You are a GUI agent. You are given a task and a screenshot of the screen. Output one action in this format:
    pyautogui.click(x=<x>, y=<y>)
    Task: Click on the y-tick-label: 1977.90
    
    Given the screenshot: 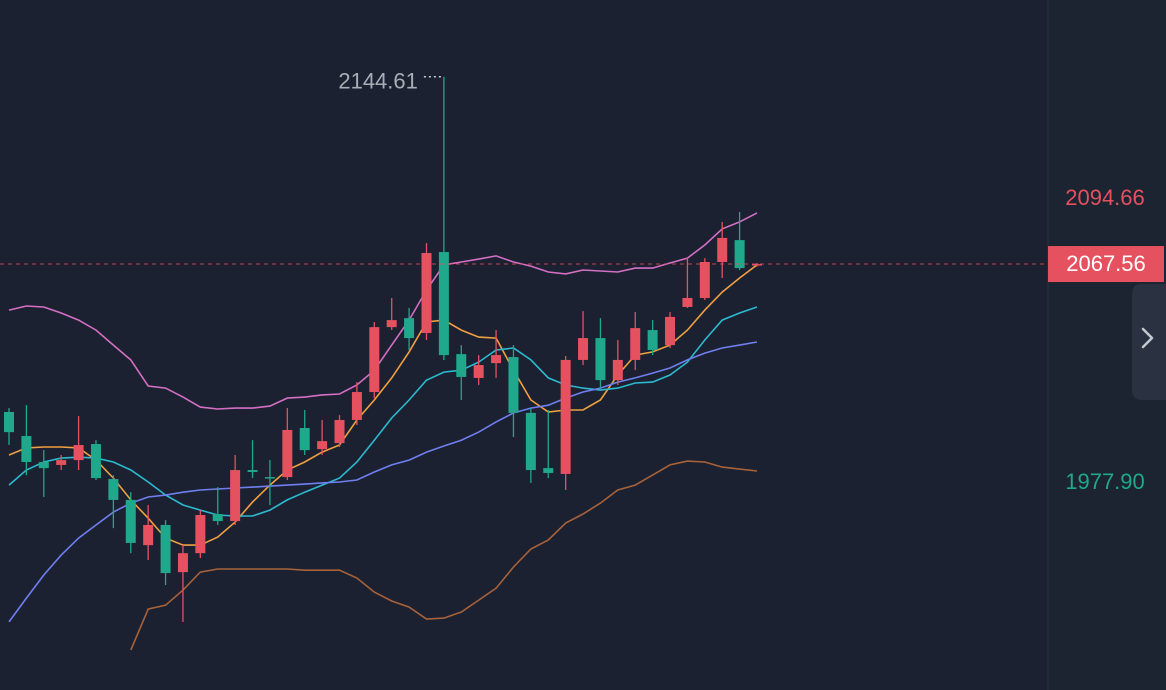 What is the action you would take?
    pyautogui.click(x=1105, y=481)
    